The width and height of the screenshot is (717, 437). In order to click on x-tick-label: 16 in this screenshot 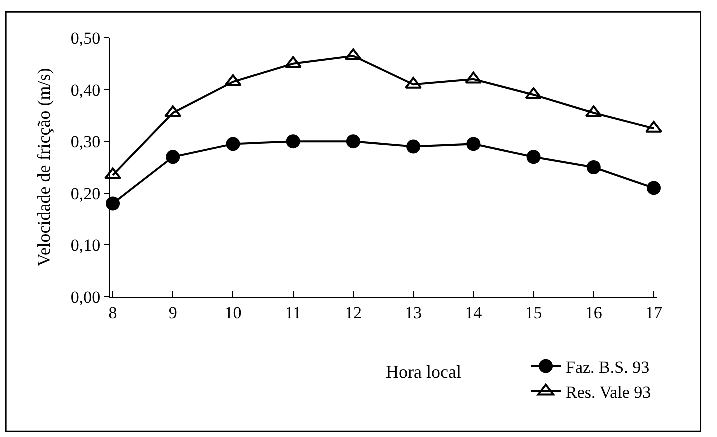, I will do `click(593, 312)`.